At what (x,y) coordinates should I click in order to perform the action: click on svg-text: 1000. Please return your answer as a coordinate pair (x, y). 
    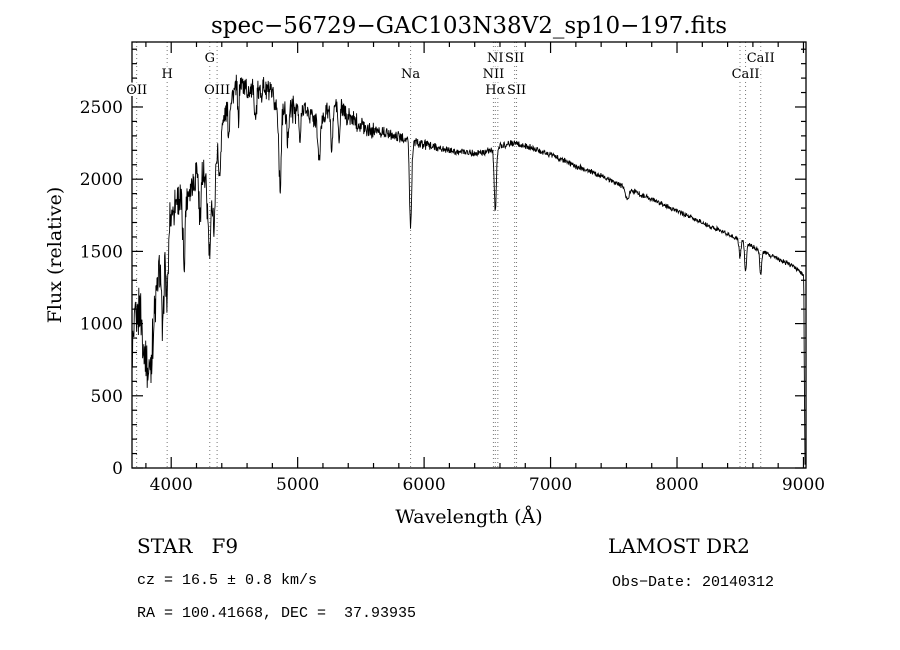
    Looking at the image, I should click on (101, 325).